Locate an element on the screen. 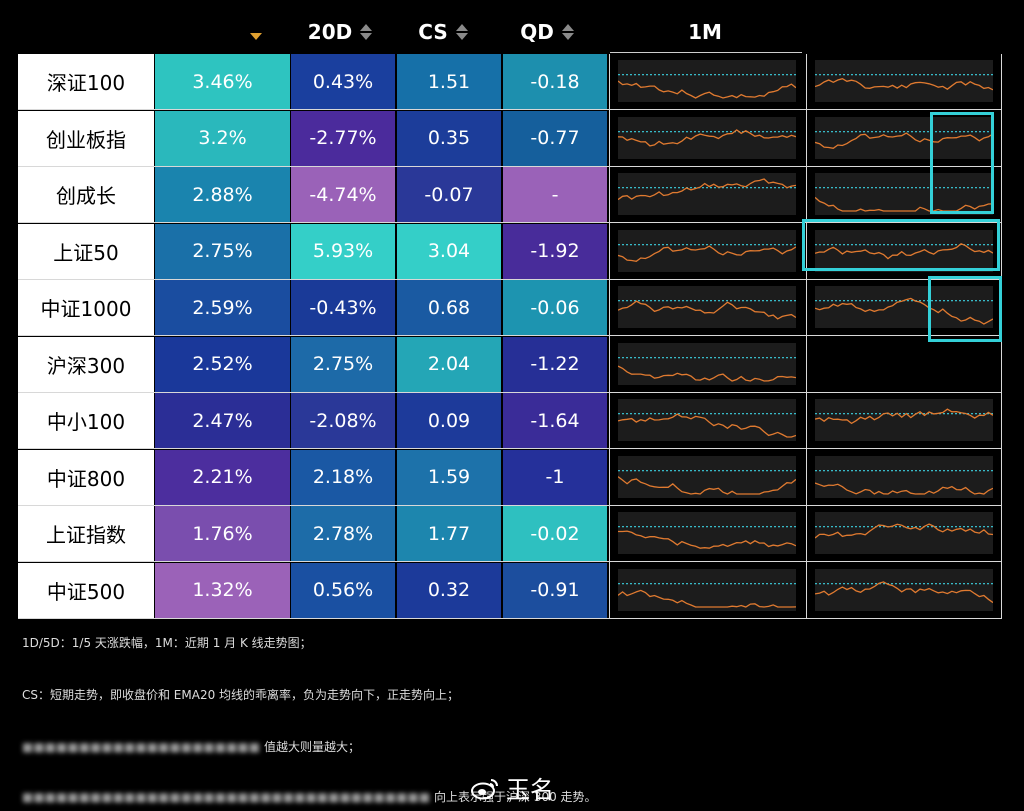  cs-cell: 0.35 is located at coordinates (449, 138).